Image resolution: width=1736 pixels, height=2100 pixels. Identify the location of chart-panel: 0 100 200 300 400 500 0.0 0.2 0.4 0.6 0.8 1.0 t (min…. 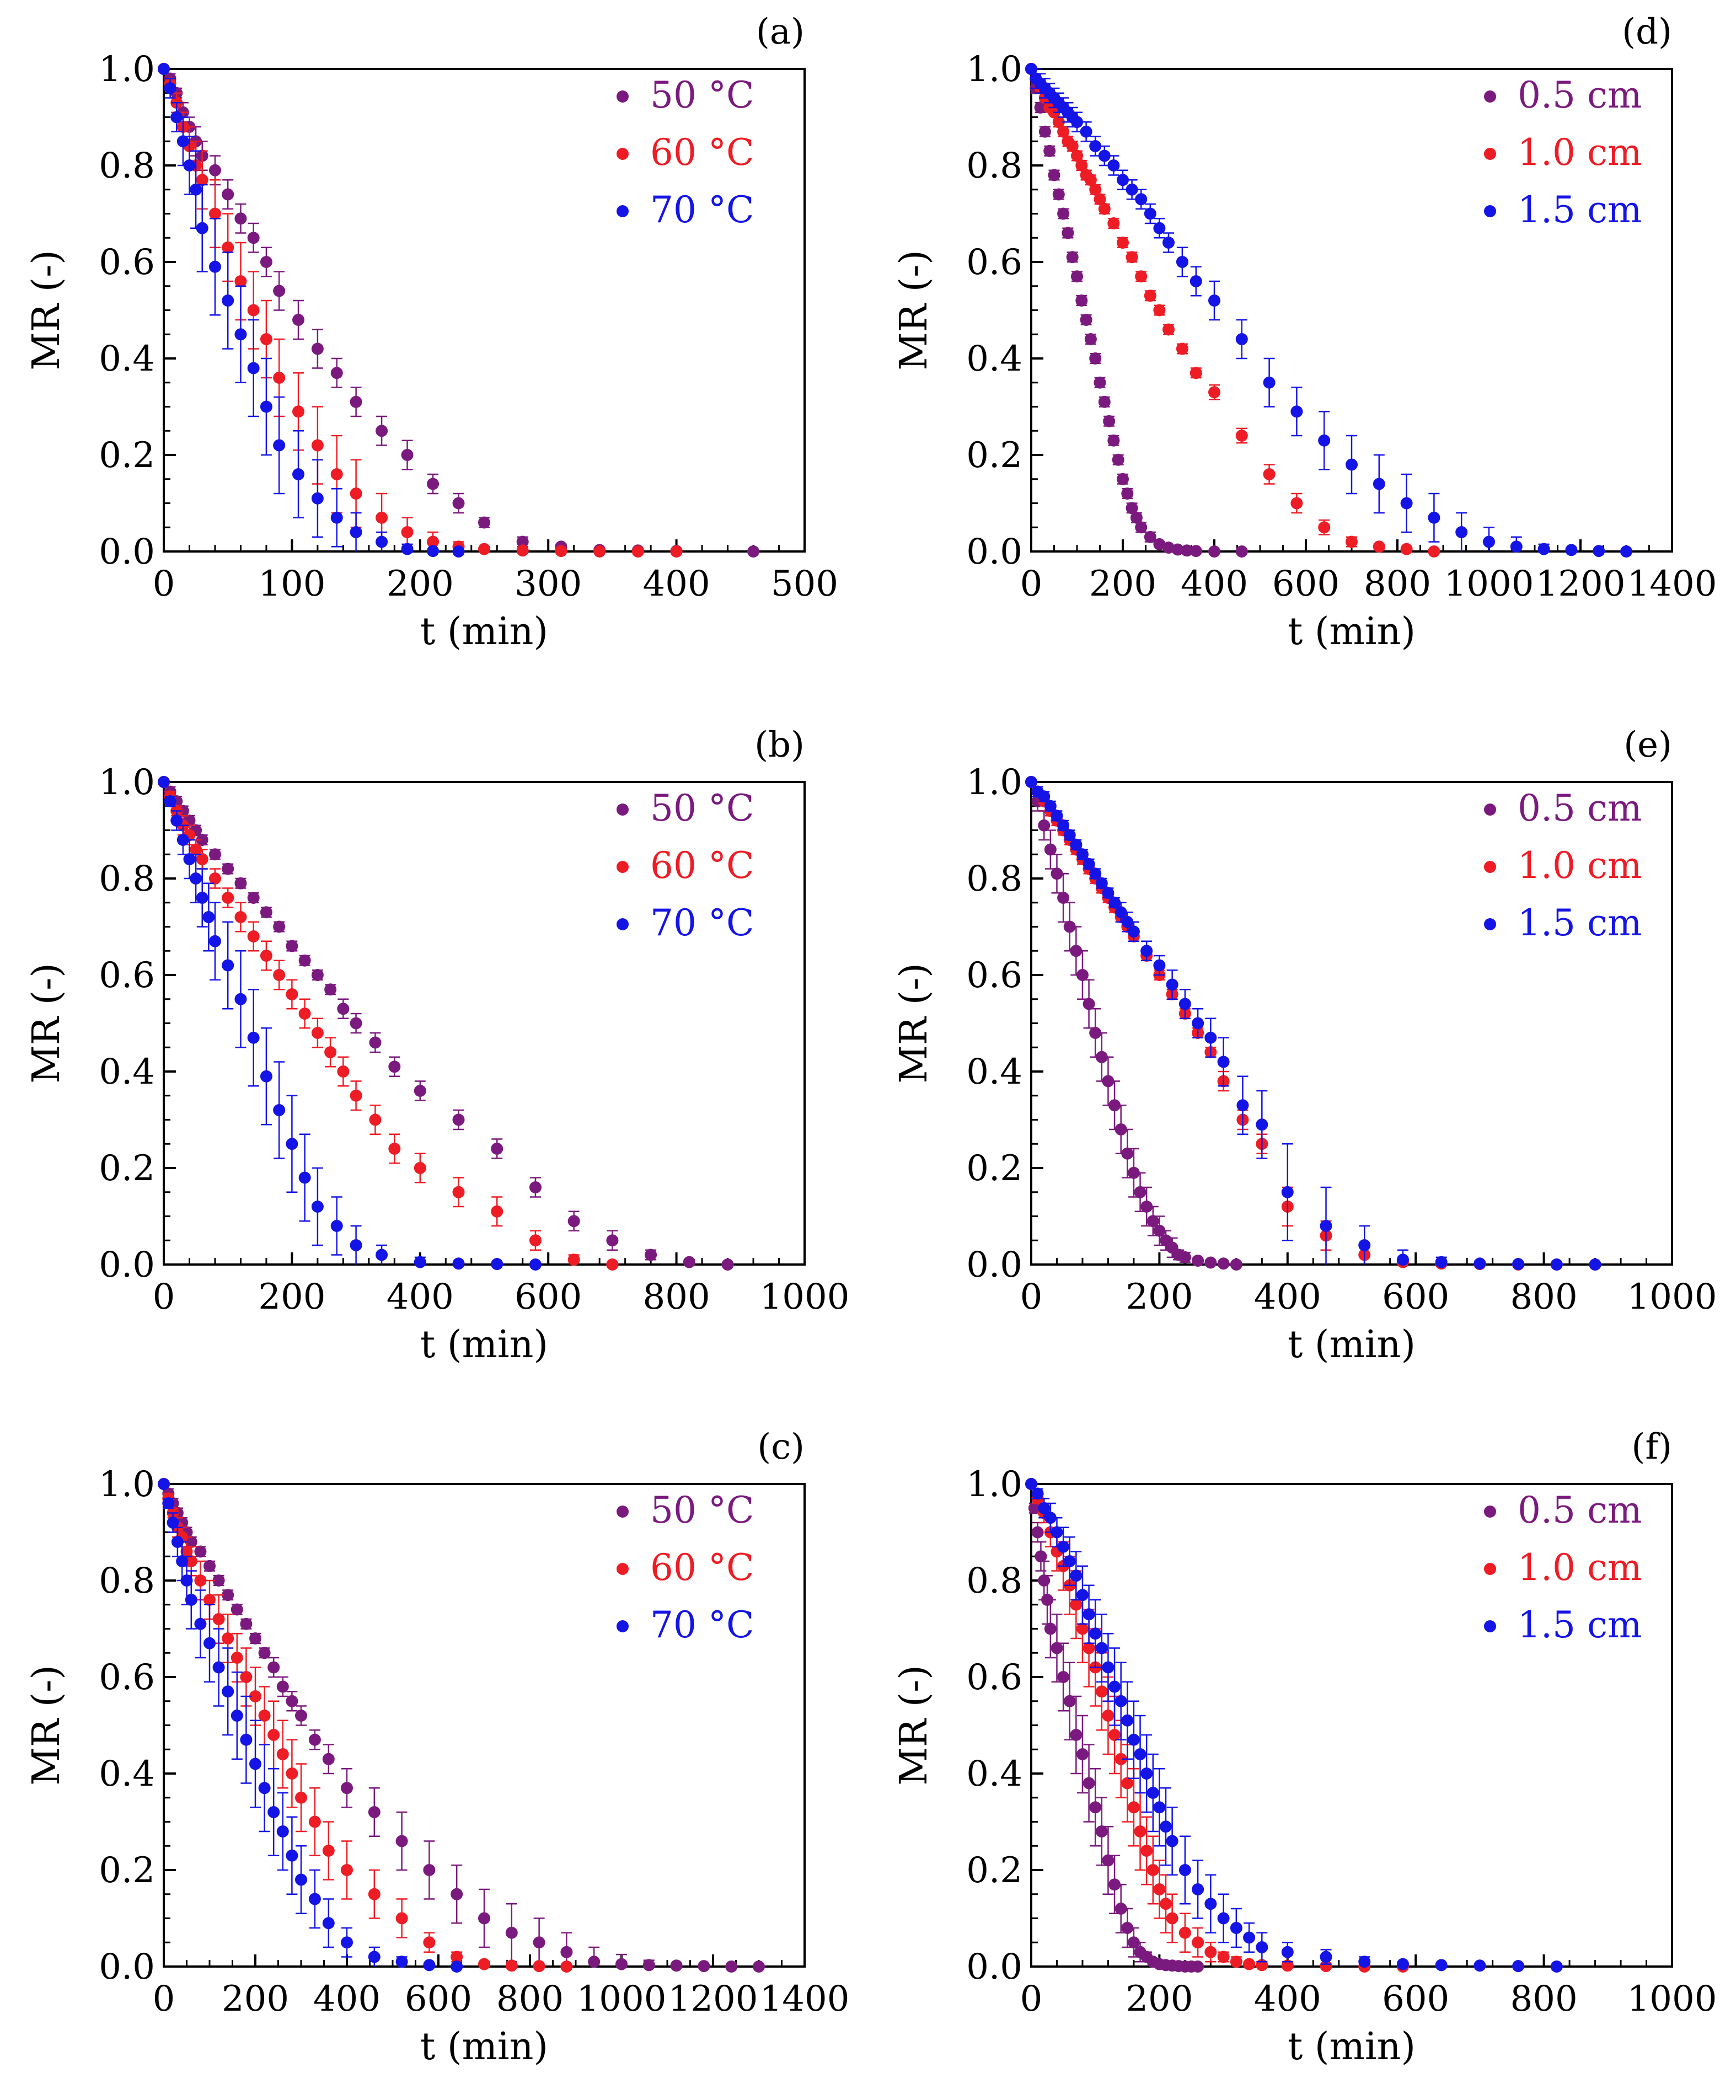
(431, 332).